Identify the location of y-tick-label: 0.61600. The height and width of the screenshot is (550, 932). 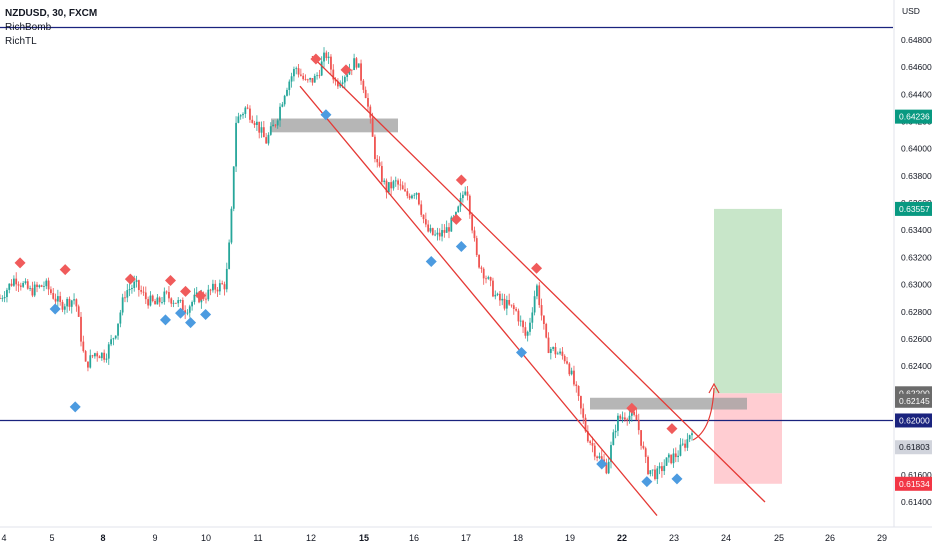
(916, 475).